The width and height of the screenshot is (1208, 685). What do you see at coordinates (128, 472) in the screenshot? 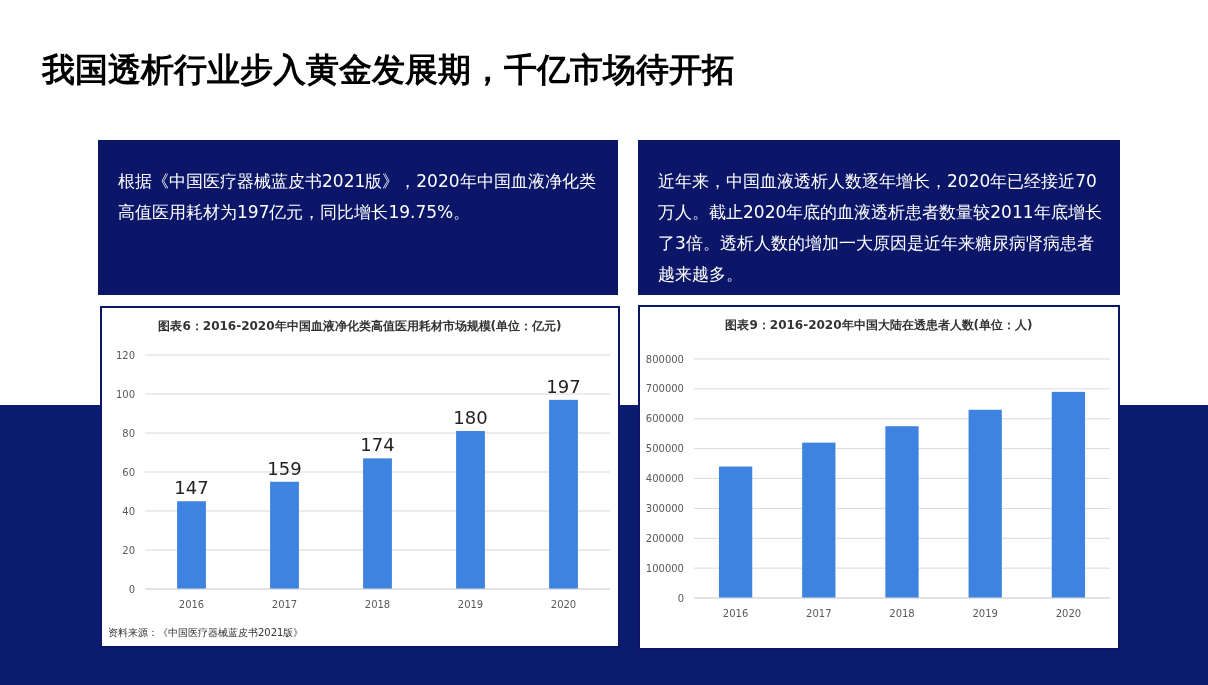
I see `y-tick-label: 60` at bounding box center [128, 472].